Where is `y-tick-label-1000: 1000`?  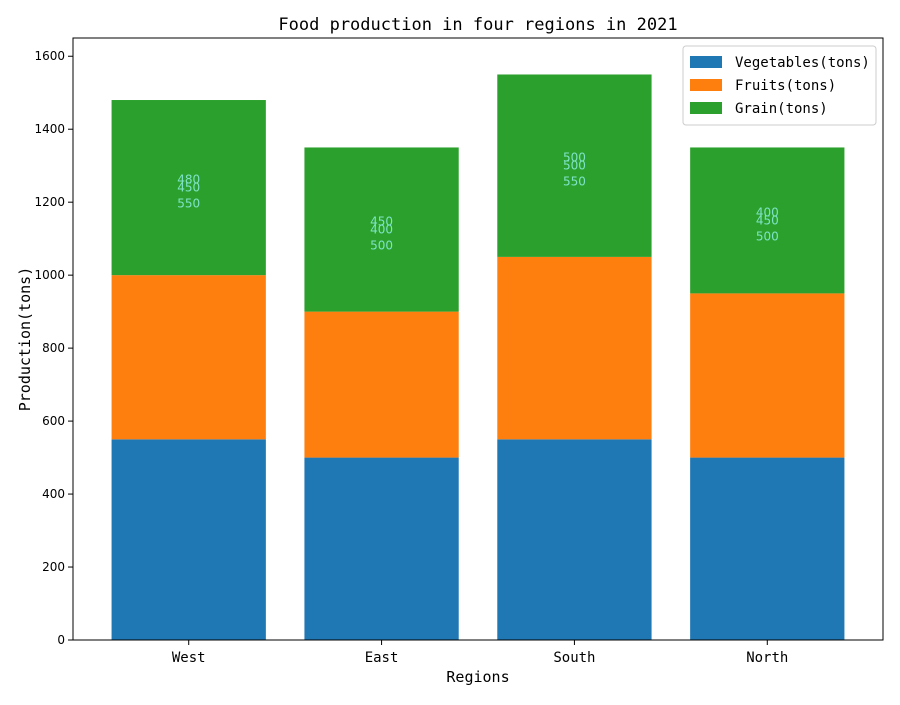 y-tick-label-1000: 1000 is located at coordinates (49, 275).